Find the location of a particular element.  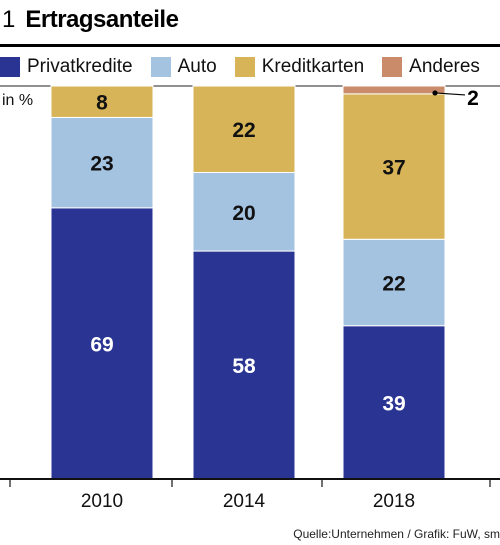

data-label: 37 is located at coordinates (393, 168).